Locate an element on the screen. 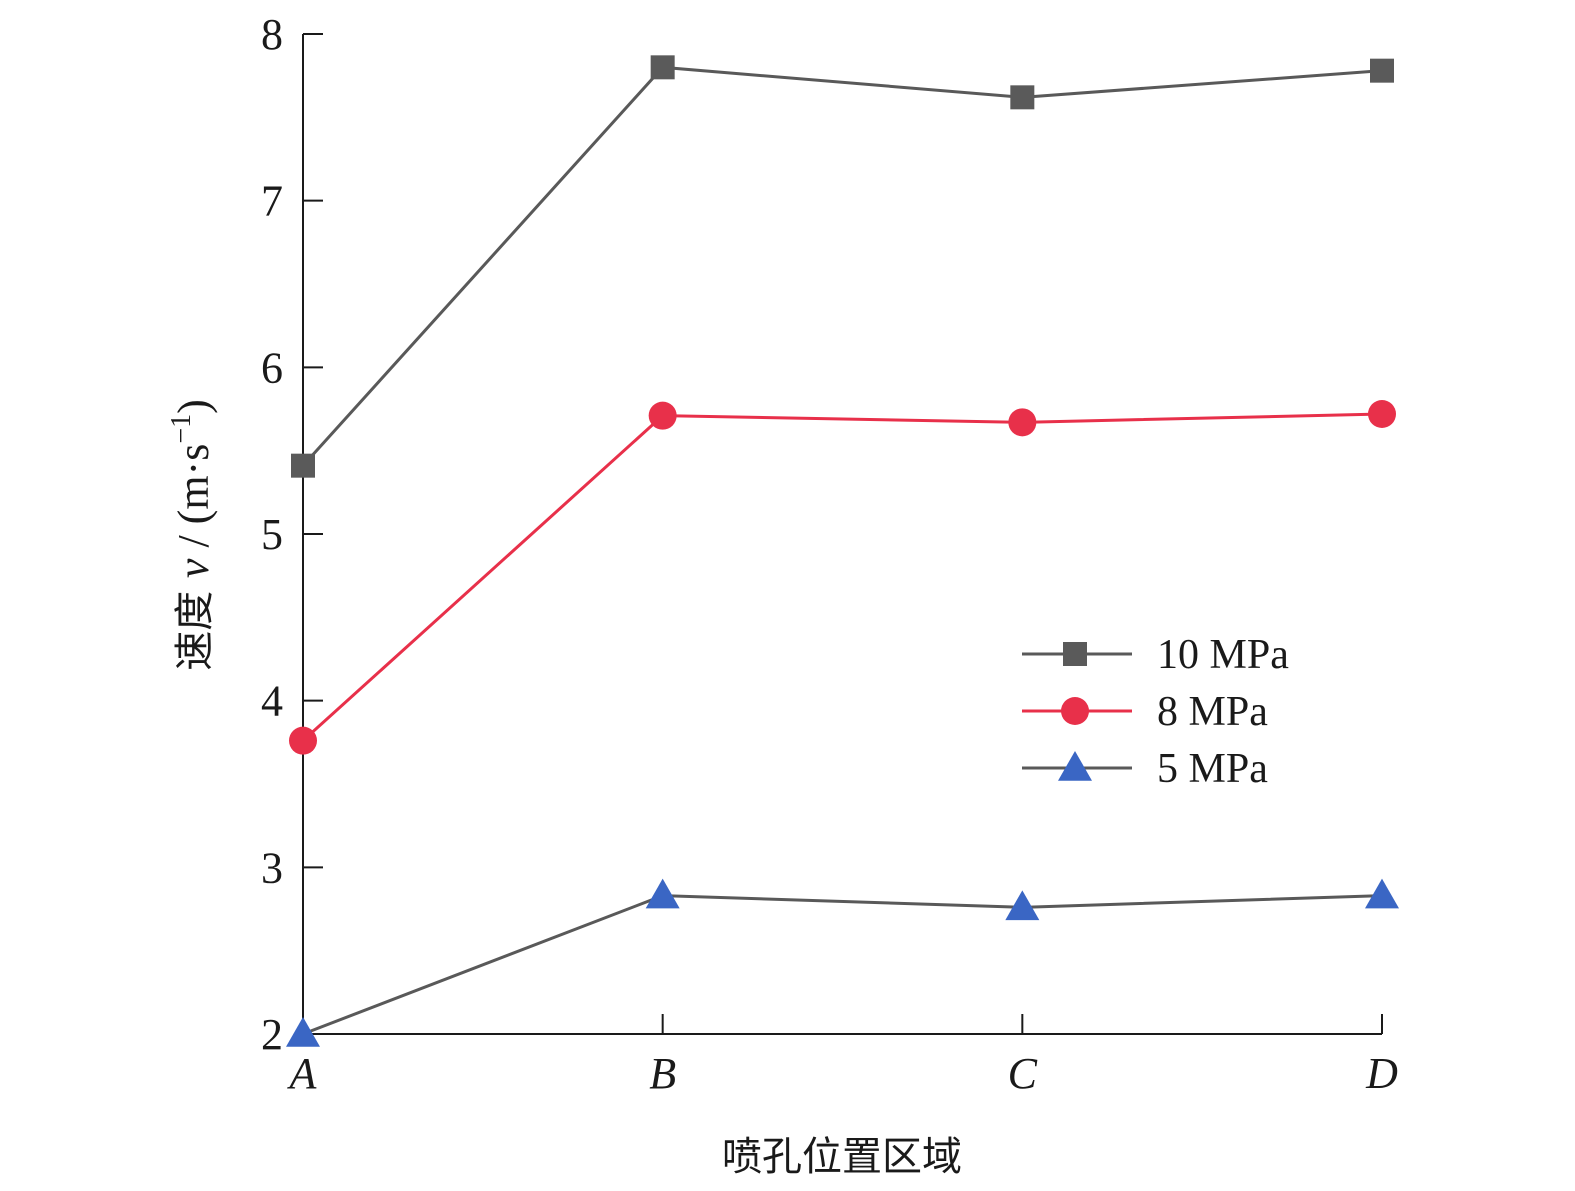  legend: 10 MPa 8 MPa 5 MPa is located at coordinates (1155, 712).